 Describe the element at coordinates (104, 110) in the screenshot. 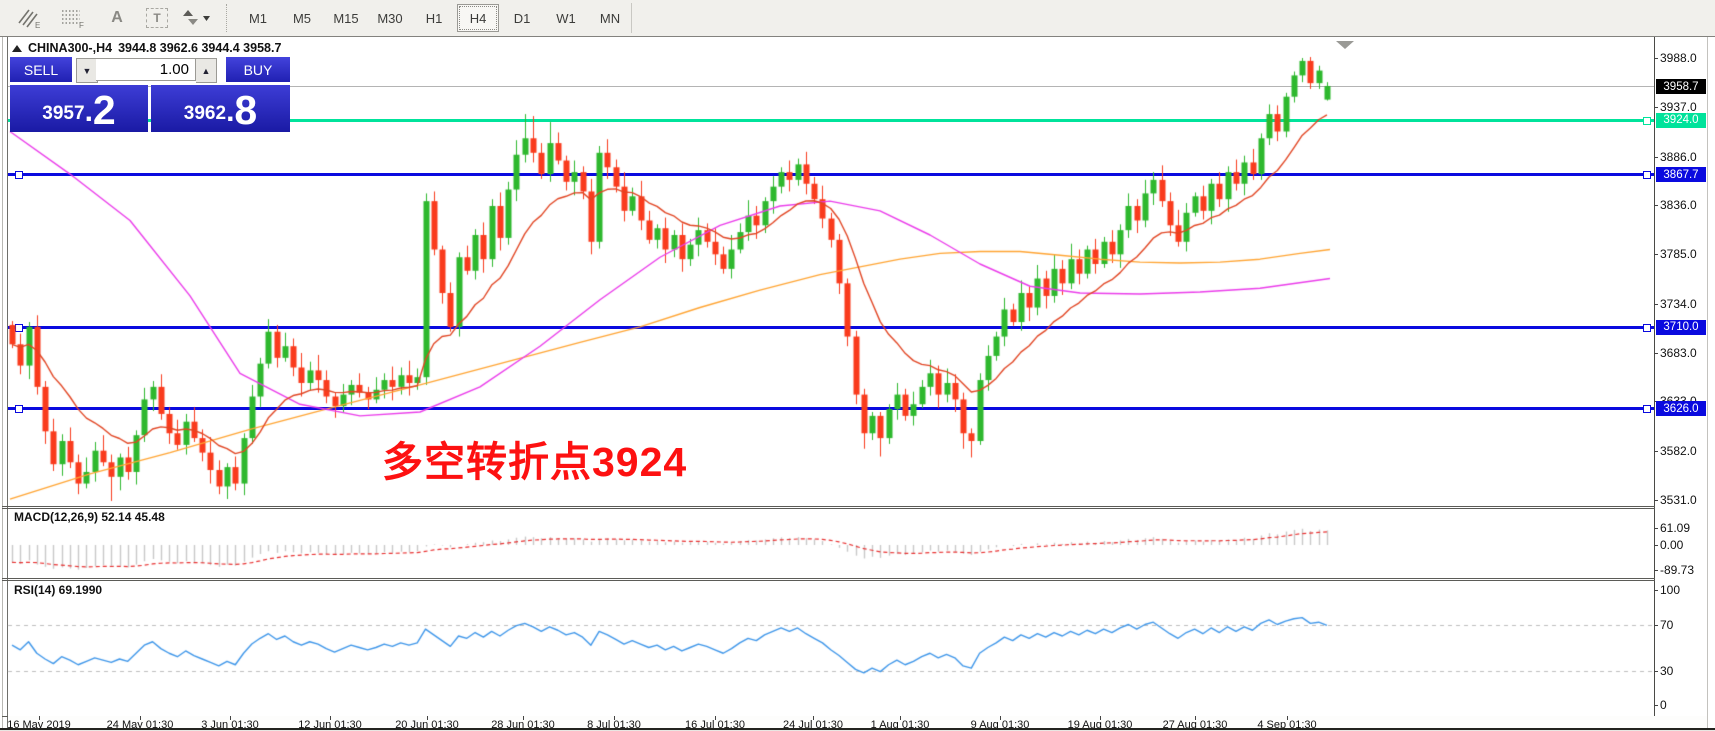

I see `sell-price-pips: 2` at that location.